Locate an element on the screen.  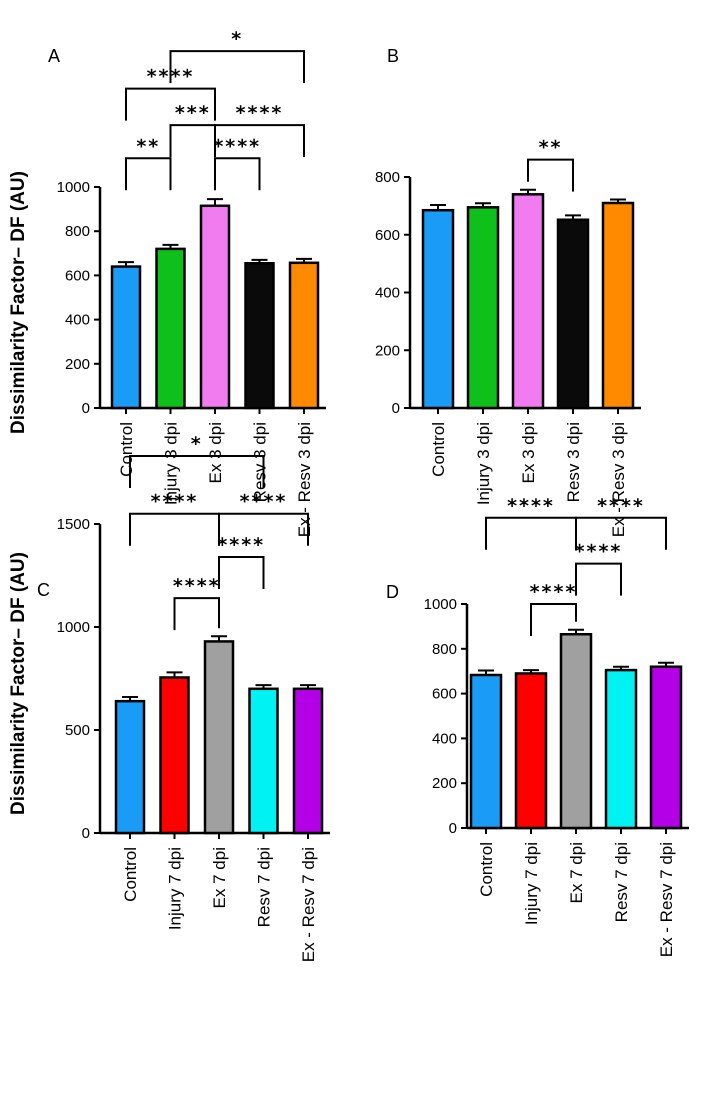
panel-letter: D is located at coordinates (392, 592).